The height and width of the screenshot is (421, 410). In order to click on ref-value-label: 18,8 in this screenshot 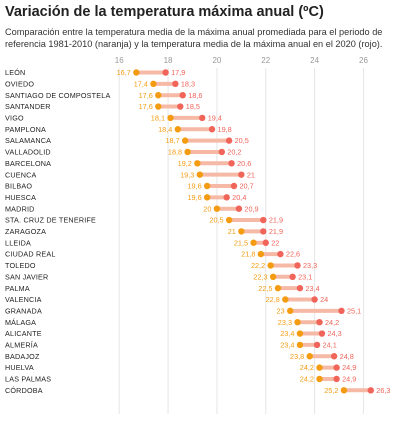, I will do `click(175, 152)`.